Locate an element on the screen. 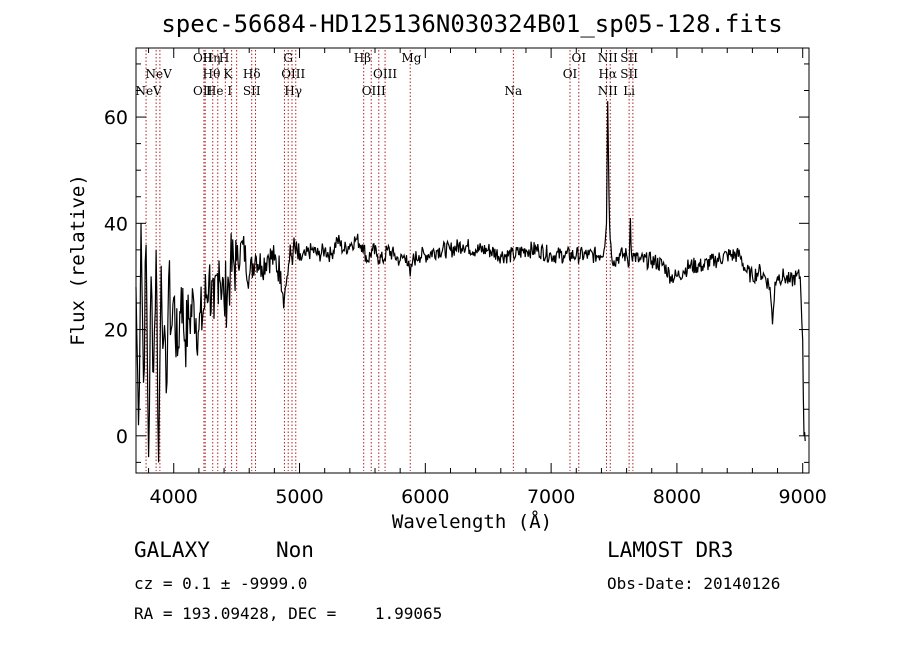 This screenshot has height=649, width=900. emission-line-label: Hθ is located at coordinates (212, 74).